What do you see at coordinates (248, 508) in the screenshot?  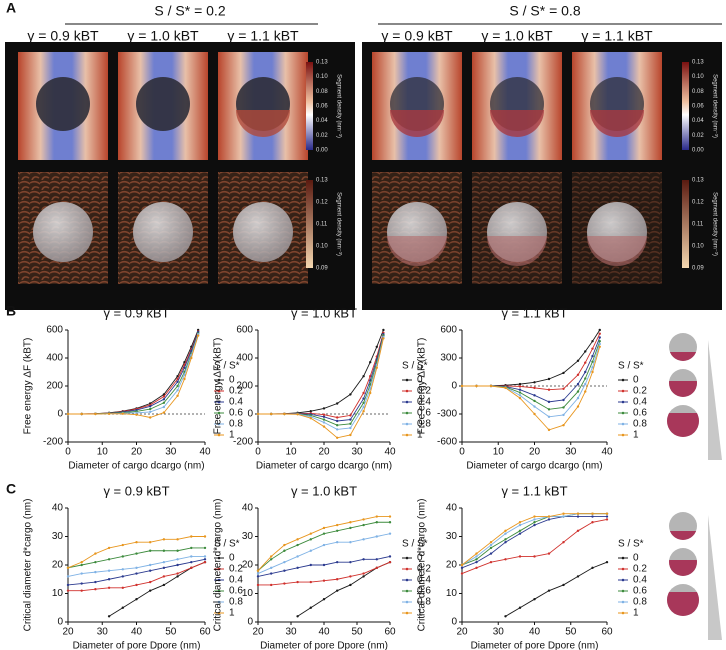 I see `y-tick-label: 40` at bounding box center [248, 508].